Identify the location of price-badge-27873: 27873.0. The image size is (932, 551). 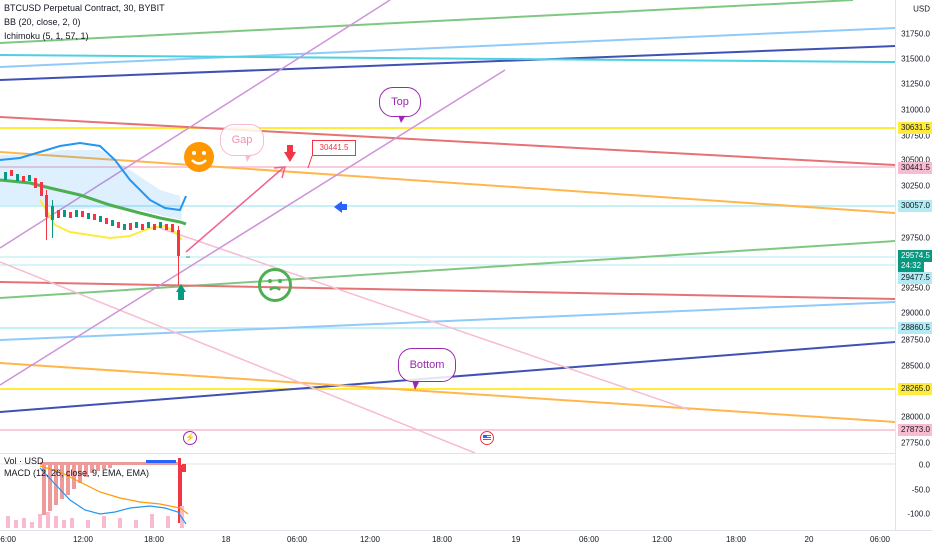
(915, 430).